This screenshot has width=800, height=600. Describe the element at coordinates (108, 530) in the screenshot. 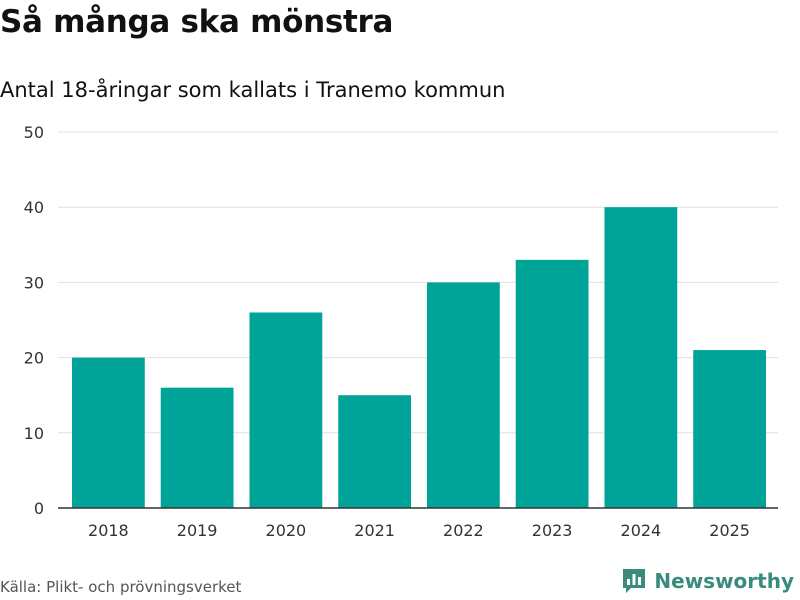

I see `x-tick-label: 2018` at that location.